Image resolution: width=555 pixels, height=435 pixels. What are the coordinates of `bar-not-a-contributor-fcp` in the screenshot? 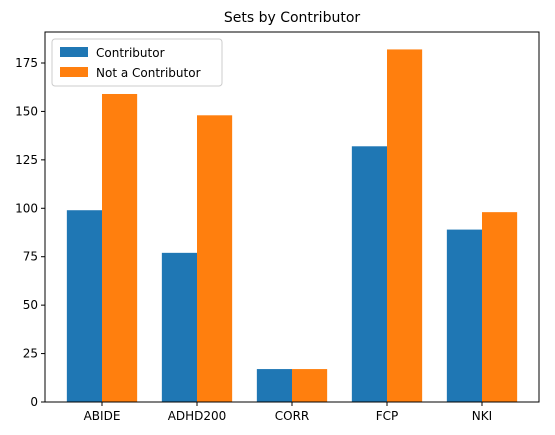 It's located at (405, 225).